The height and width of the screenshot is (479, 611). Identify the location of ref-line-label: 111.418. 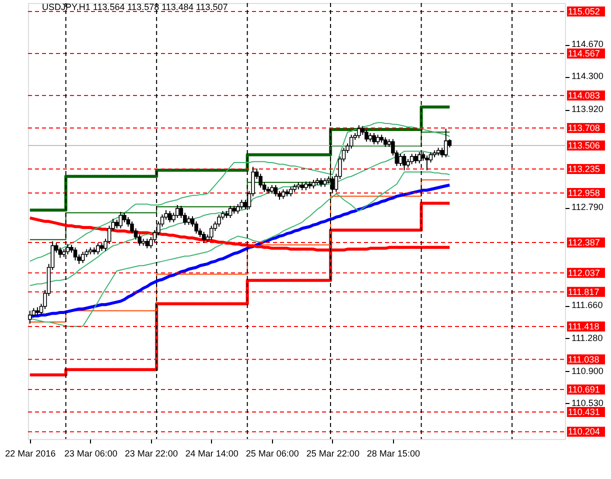
(584, 326).